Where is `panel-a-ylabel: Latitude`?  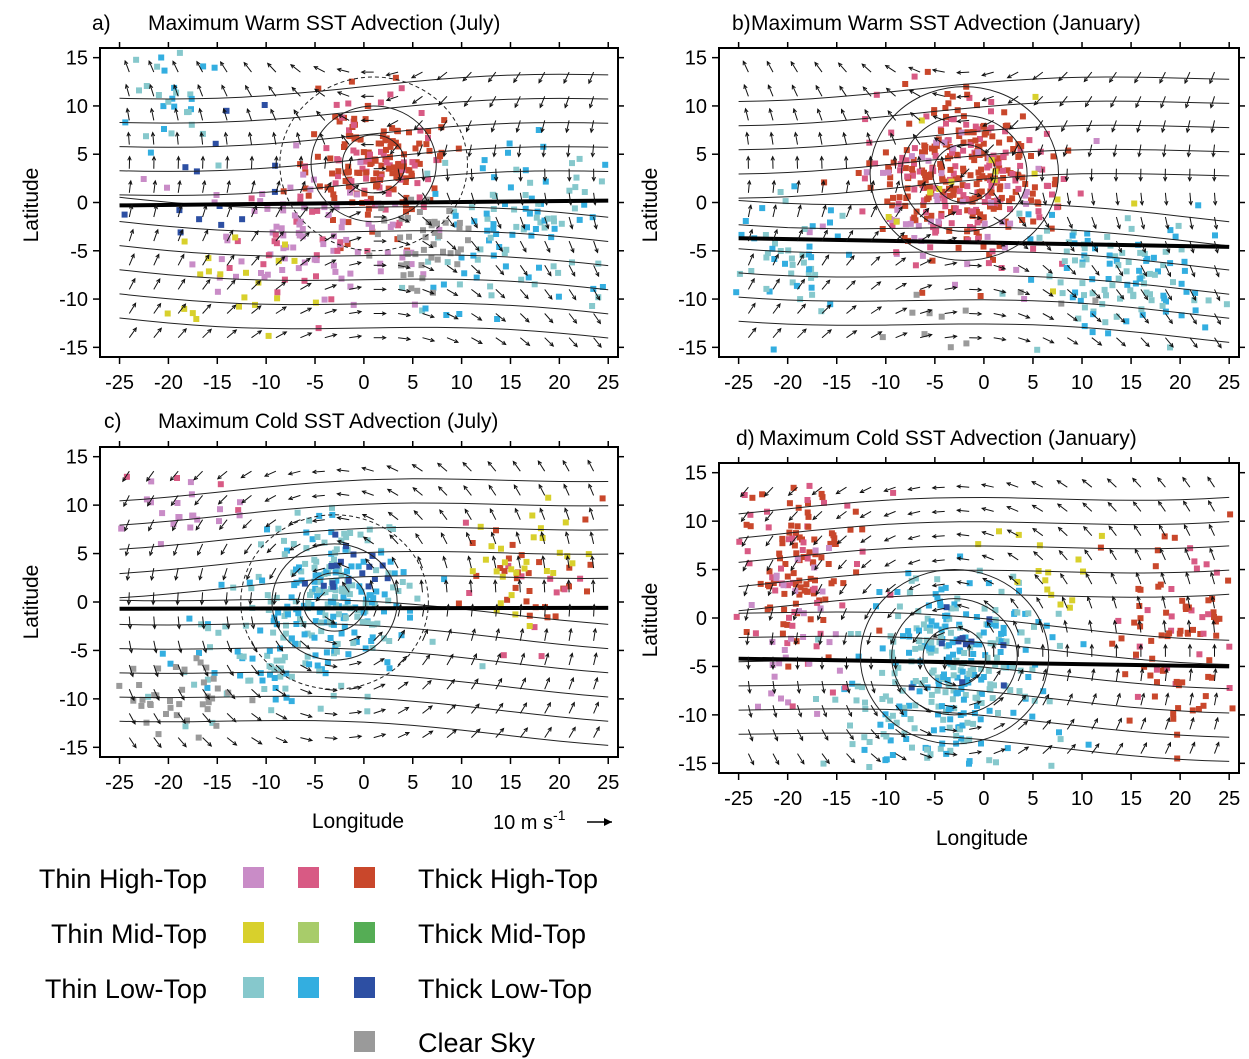 panel-a-ylabel: Latitude is located at coordinates (31, 205).